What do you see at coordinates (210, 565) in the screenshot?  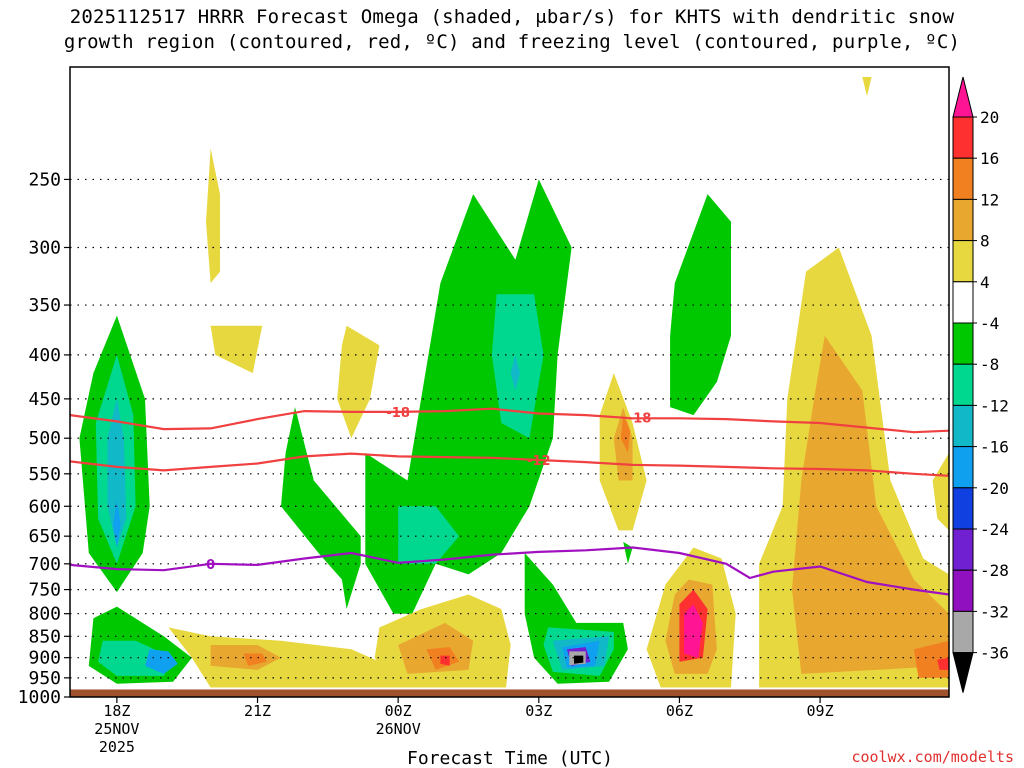 I see `contour-label-0: 0` at bounding box center [210, 565].